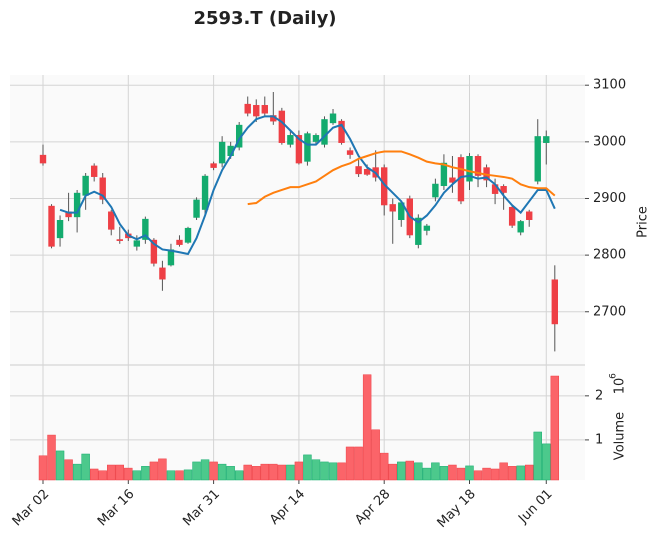 Image resolution: width=660 pixels, height=549 pixels. I want to click on y-tick-label: 3000, so click(609, 141).